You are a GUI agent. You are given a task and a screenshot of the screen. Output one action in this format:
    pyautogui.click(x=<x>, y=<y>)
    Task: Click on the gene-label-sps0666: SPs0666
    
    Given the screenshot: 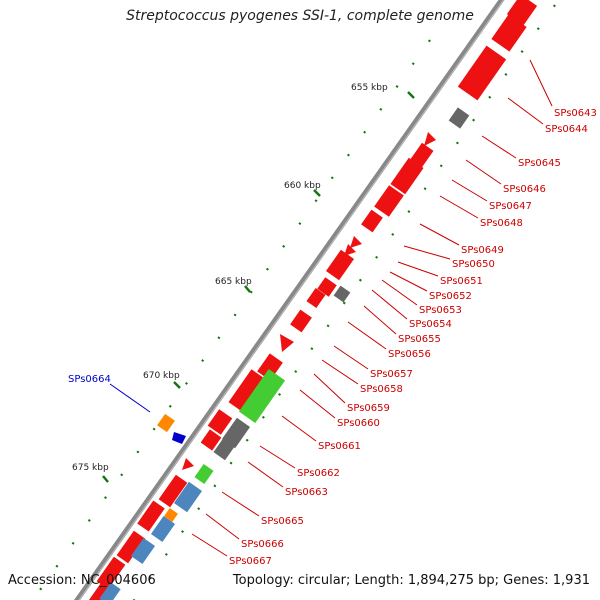 What is the action you would take?
    pyautogui.click(x=262, y=544)
    